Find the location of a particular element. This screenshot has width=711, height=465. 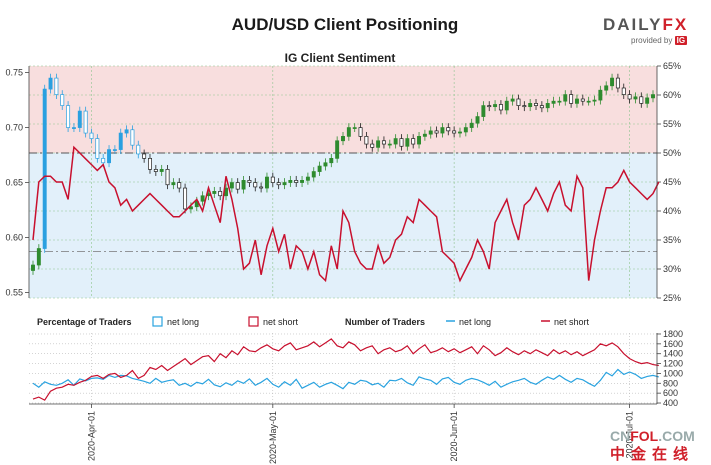

tick-label-count: 1000 is located at coordinates (673, 373).